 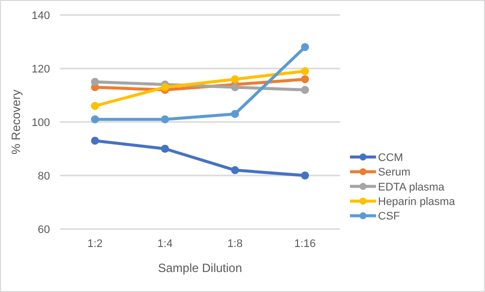 What do you see at coordinates (394, 172) in the screenshot?
I see `legend-label: Serum` at bounding box center [394, 172].